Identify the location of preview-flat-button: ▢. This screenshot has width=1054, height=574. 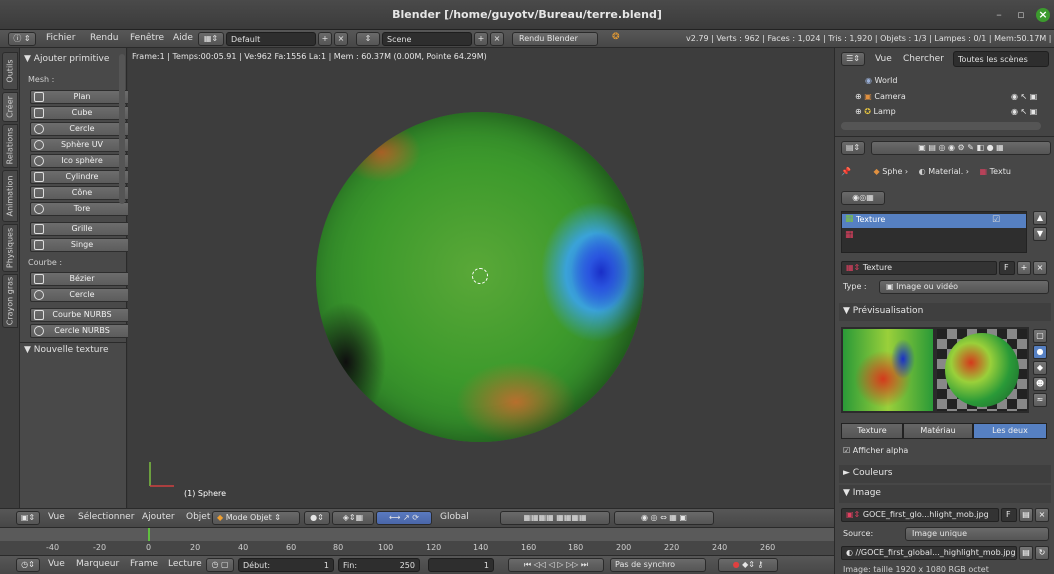
(1040, 336).